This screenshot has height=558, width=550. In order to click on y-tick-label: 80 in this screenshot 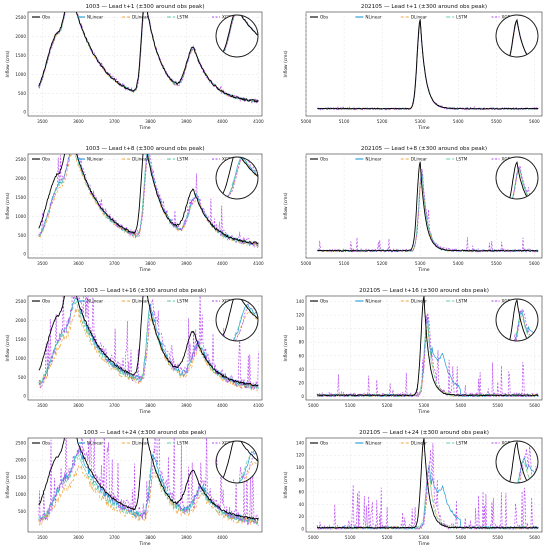, I will do `click(302, 479)`.